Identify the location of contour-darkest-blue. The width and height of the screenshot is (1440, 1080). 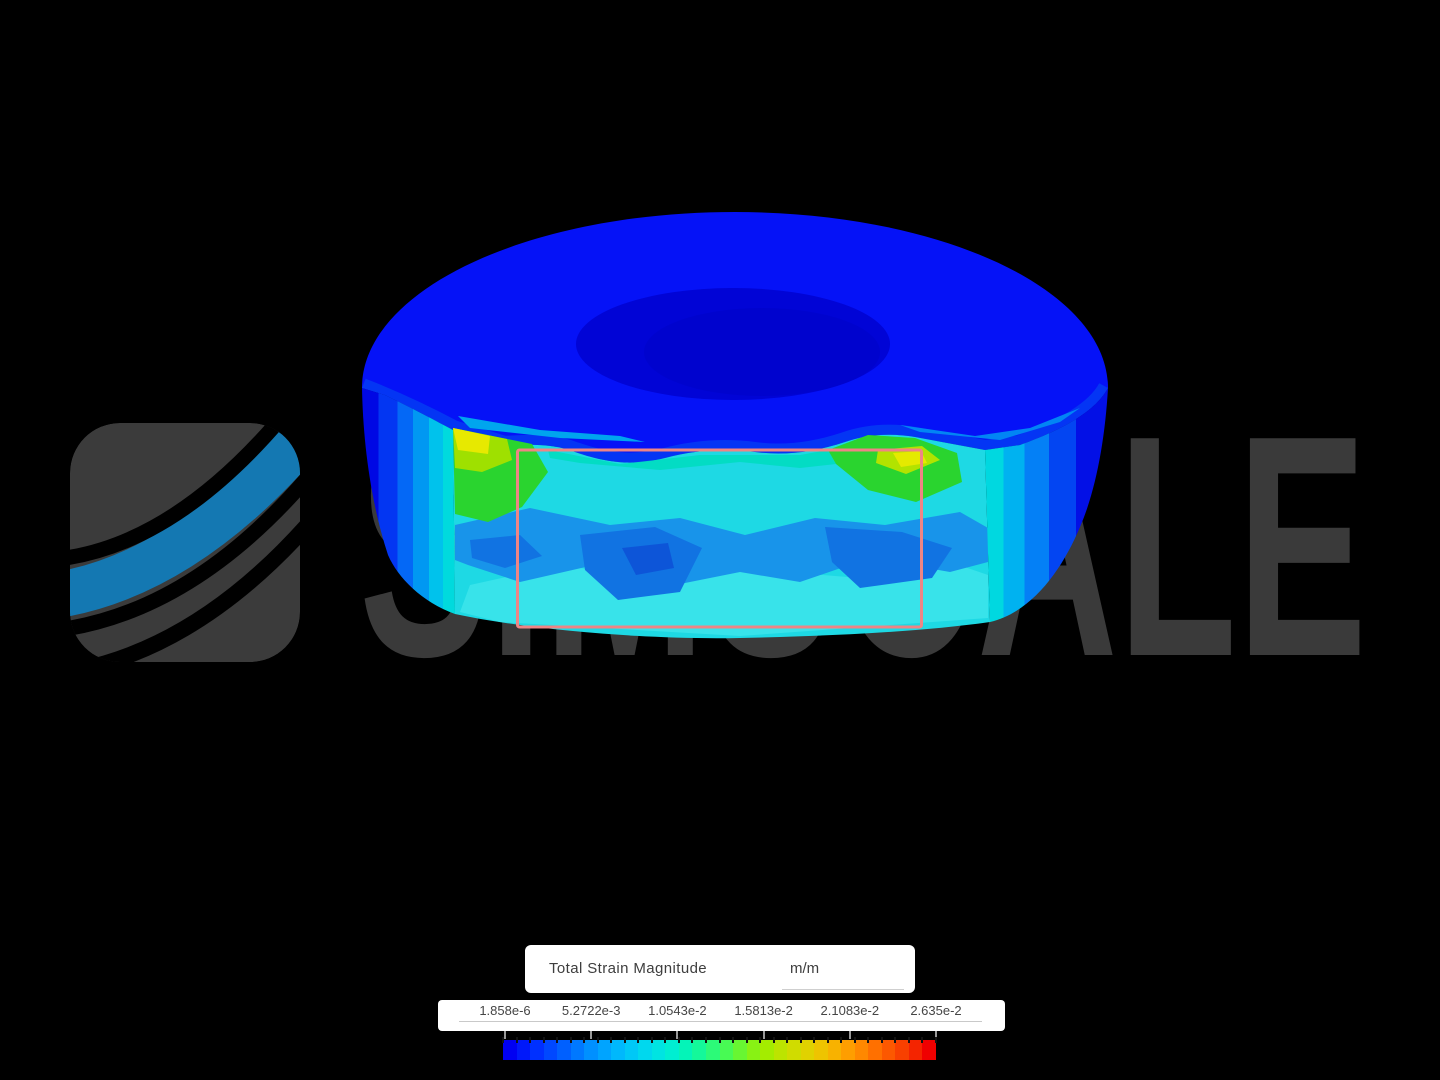
(648, 559).